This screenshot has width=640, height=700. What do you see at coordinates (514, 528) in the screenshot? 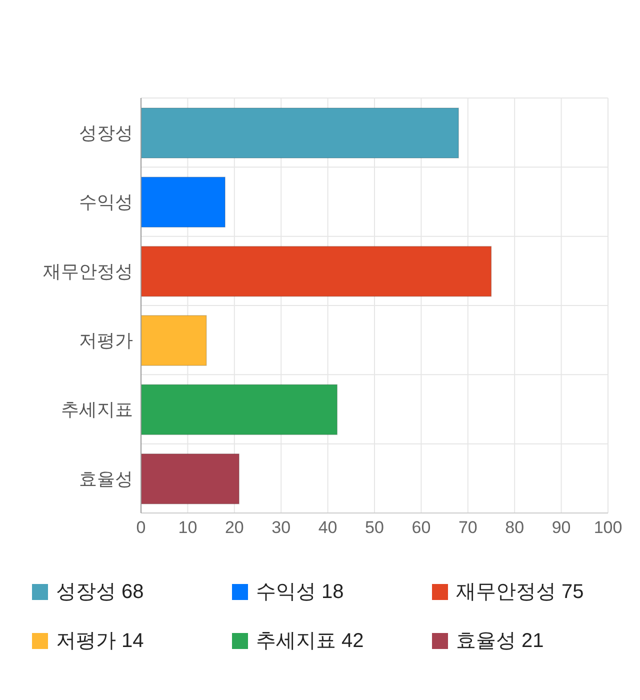
I see `x-tick-label: 80` at bounding box center [514, 528].